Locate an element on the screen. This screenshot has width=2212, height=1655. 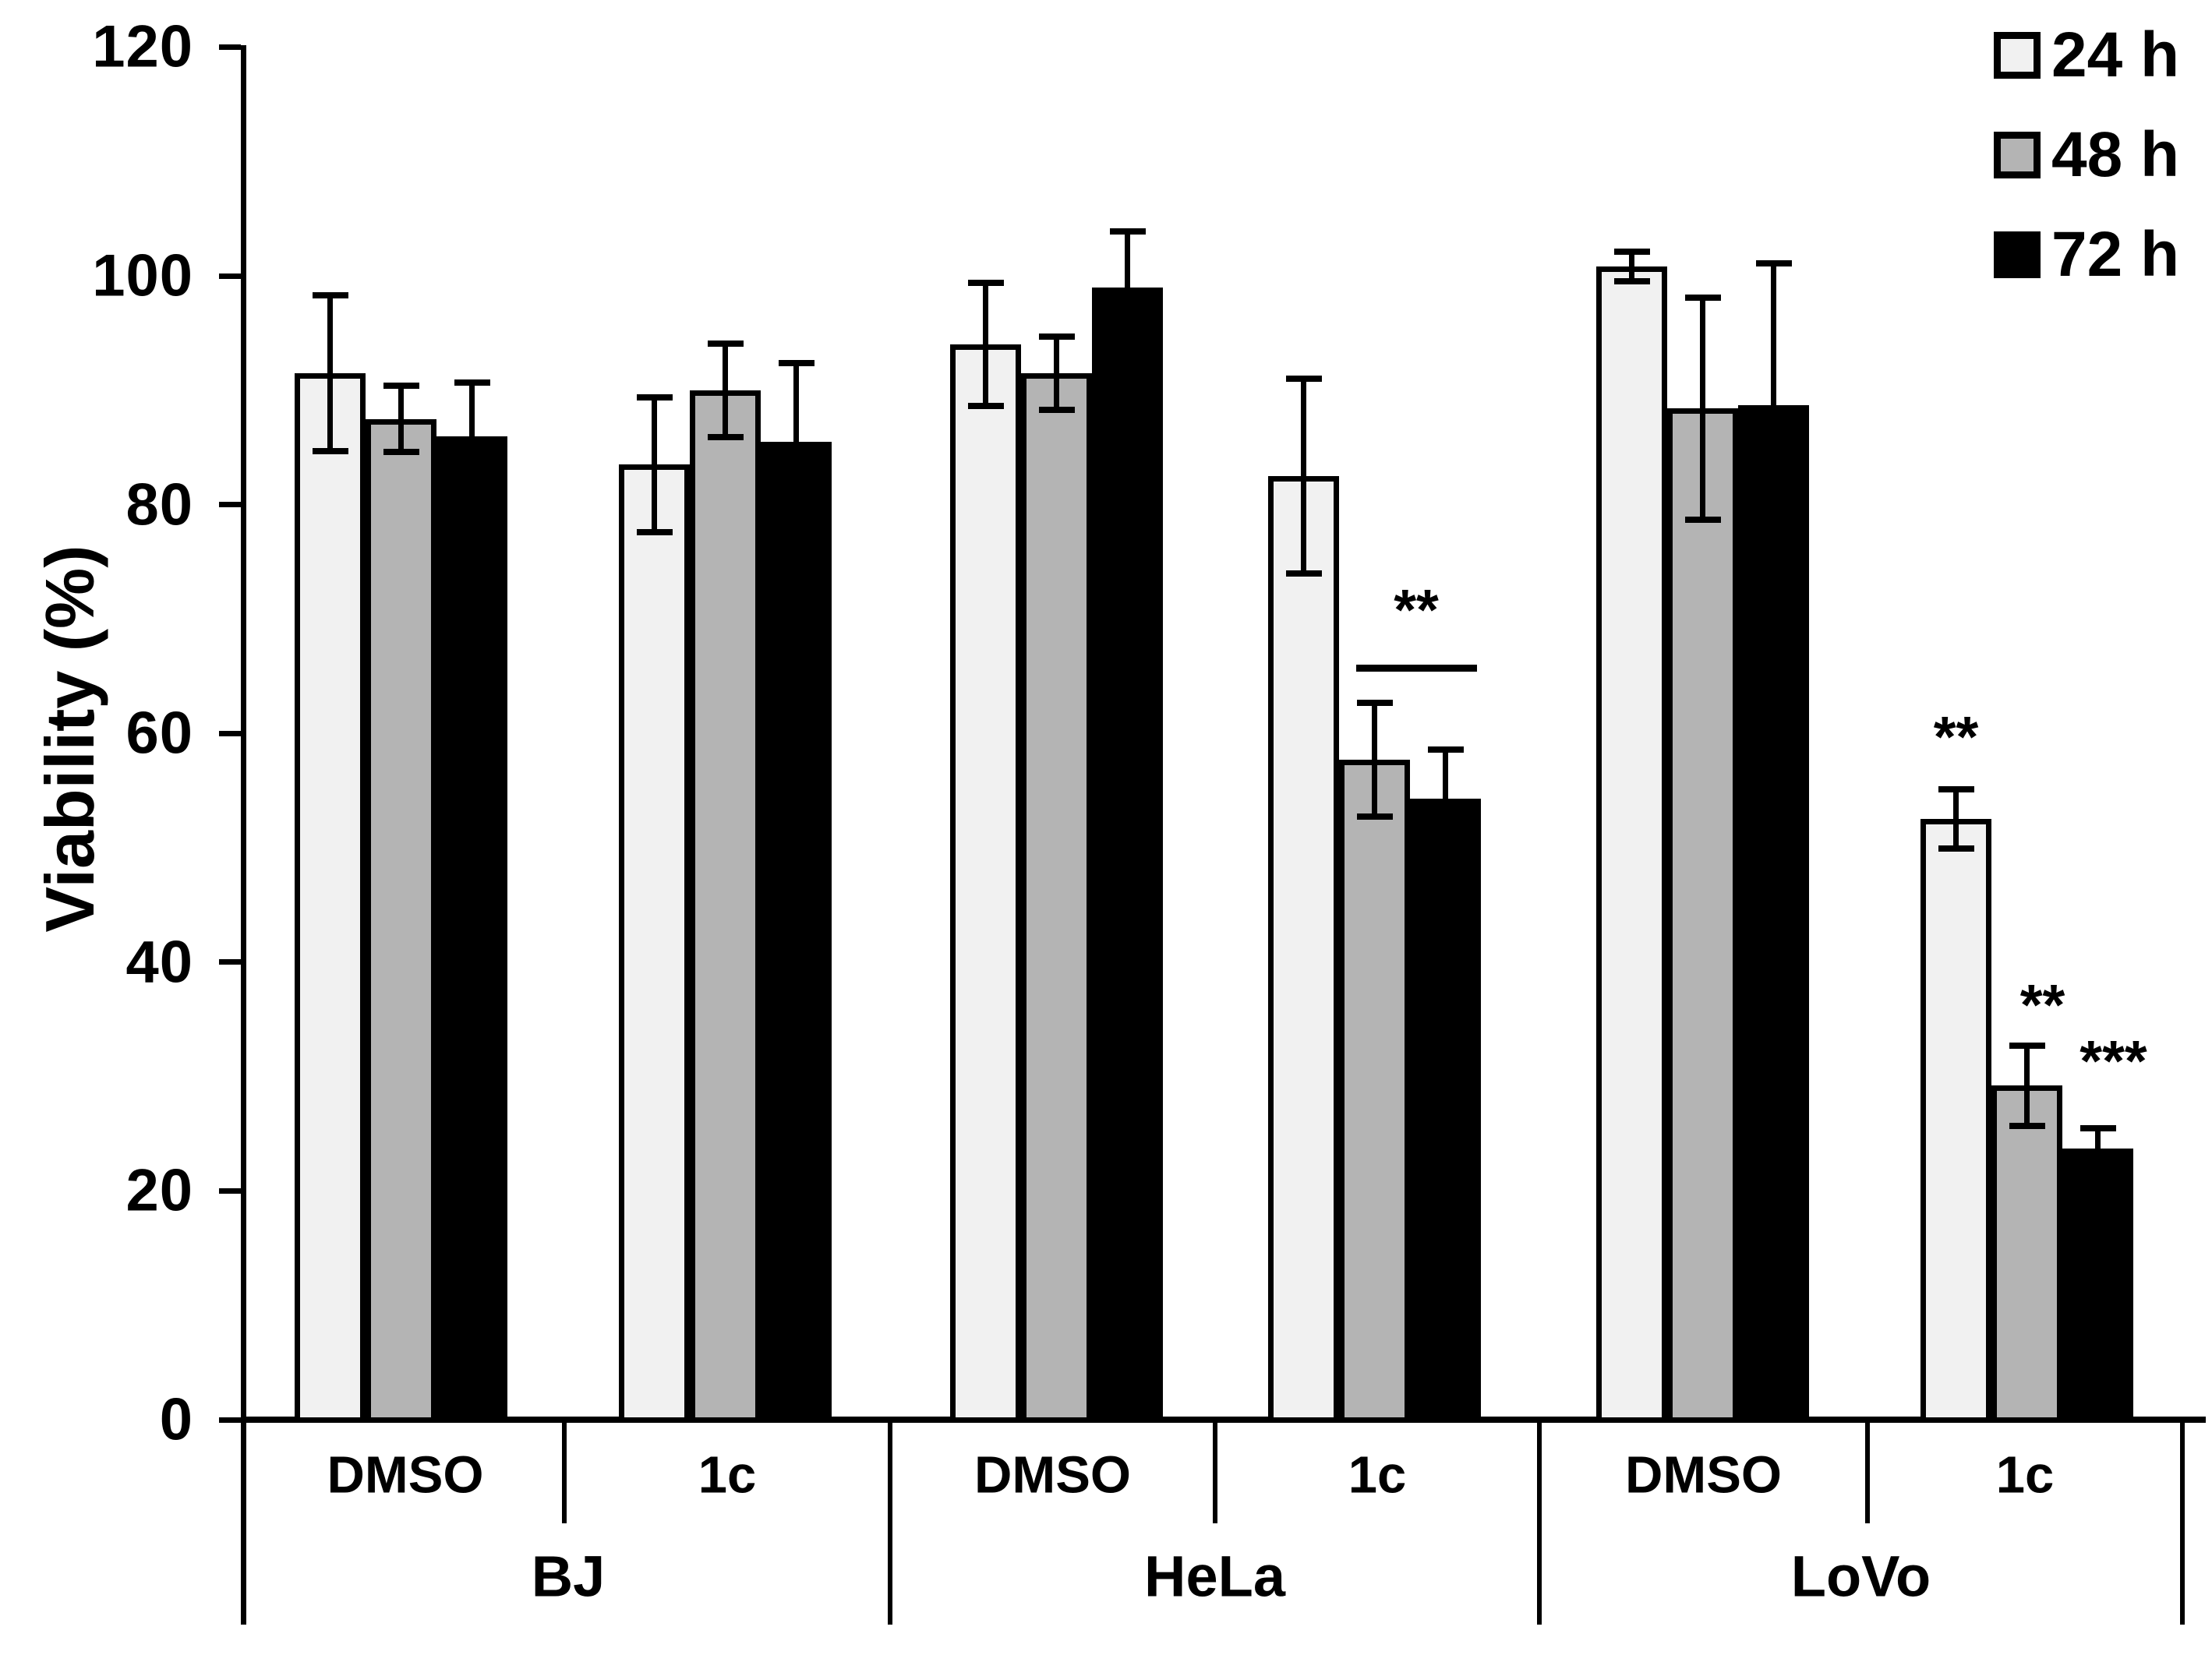
legend-item-24h: 24 h is located at coordinates (2087, 54).